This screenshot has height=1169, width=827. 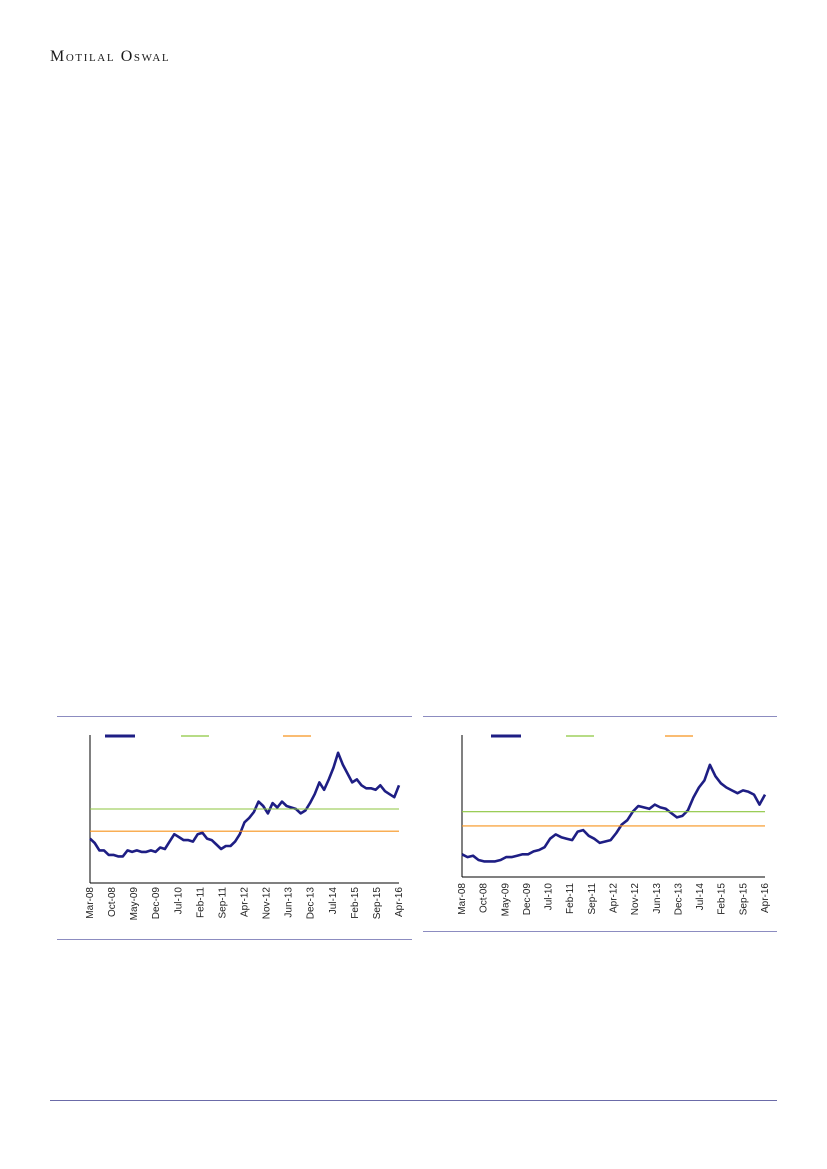 What do you see at coordinates (234, 716) in the screenshot?
I see `left-chart-top-rule` at bounding box center [234, 716].